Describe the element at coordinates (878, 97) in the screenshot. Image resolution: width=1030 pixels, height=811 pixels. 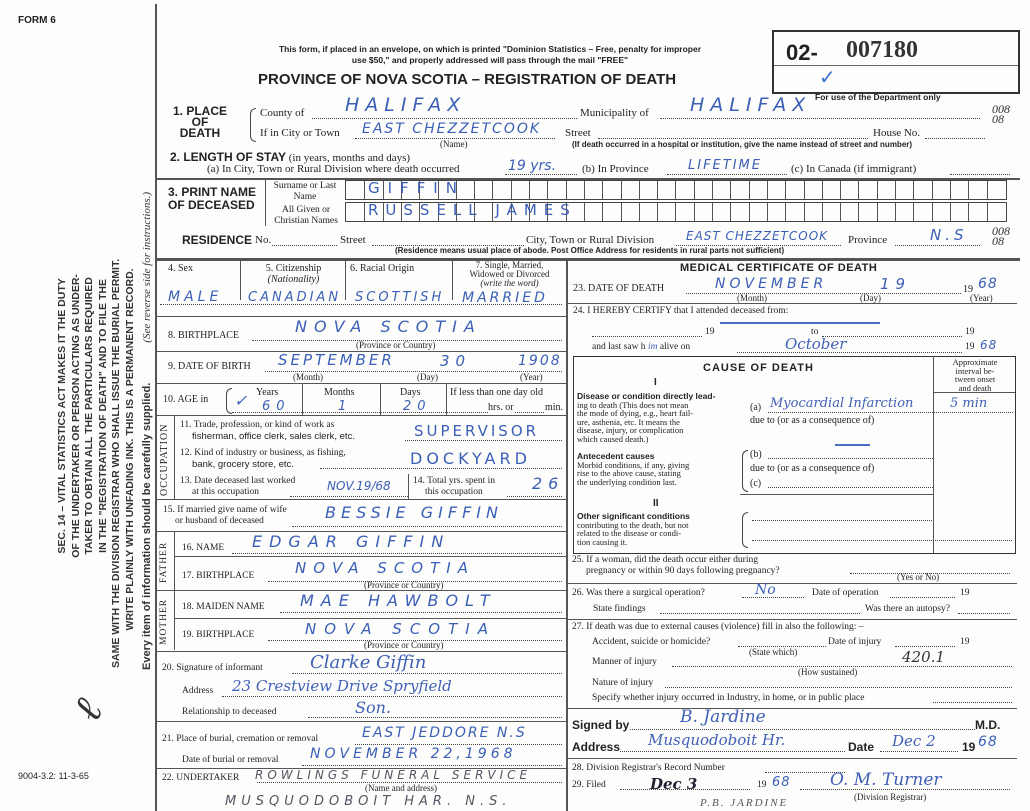
I see `dept-only-note: For use of the Department only` at that location.